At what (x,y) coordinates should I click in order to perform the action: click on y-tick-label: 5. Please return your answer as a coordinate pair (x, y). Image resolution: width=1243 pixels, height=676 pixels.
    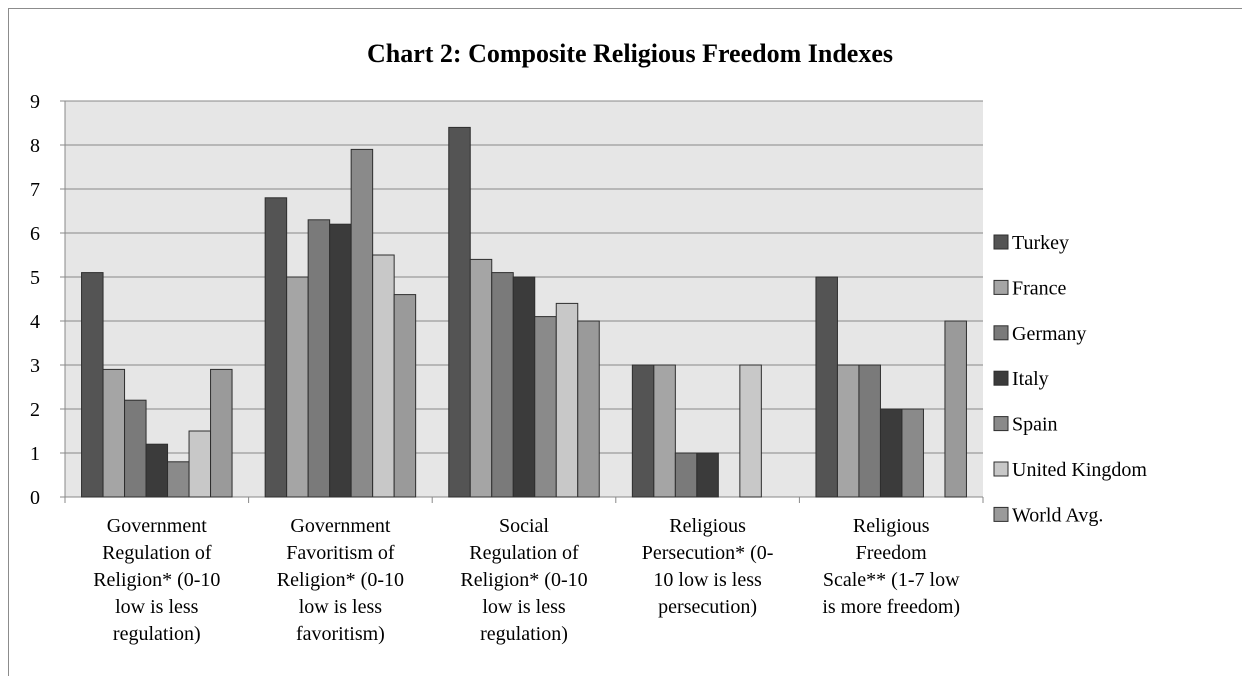
    Looking at the image, I should click on (35, 278).